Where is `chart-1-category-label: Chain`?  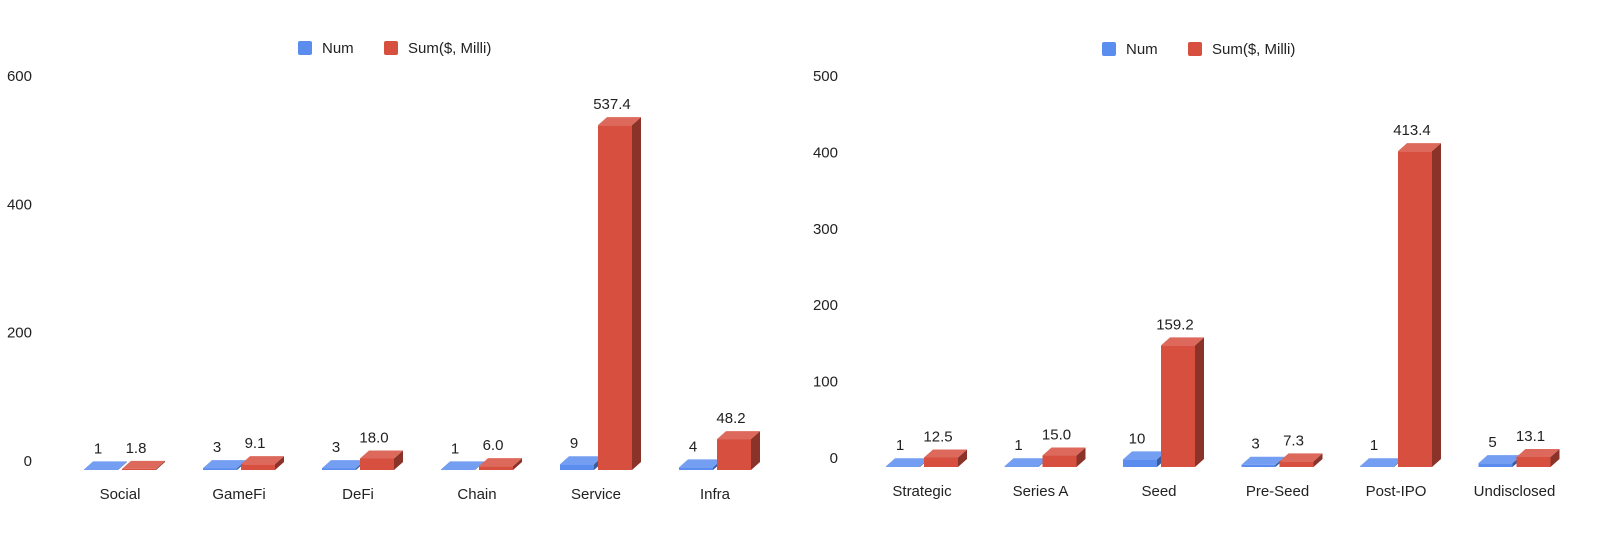 chart-1-category-label: Chain is located at coordinates (476, 494).